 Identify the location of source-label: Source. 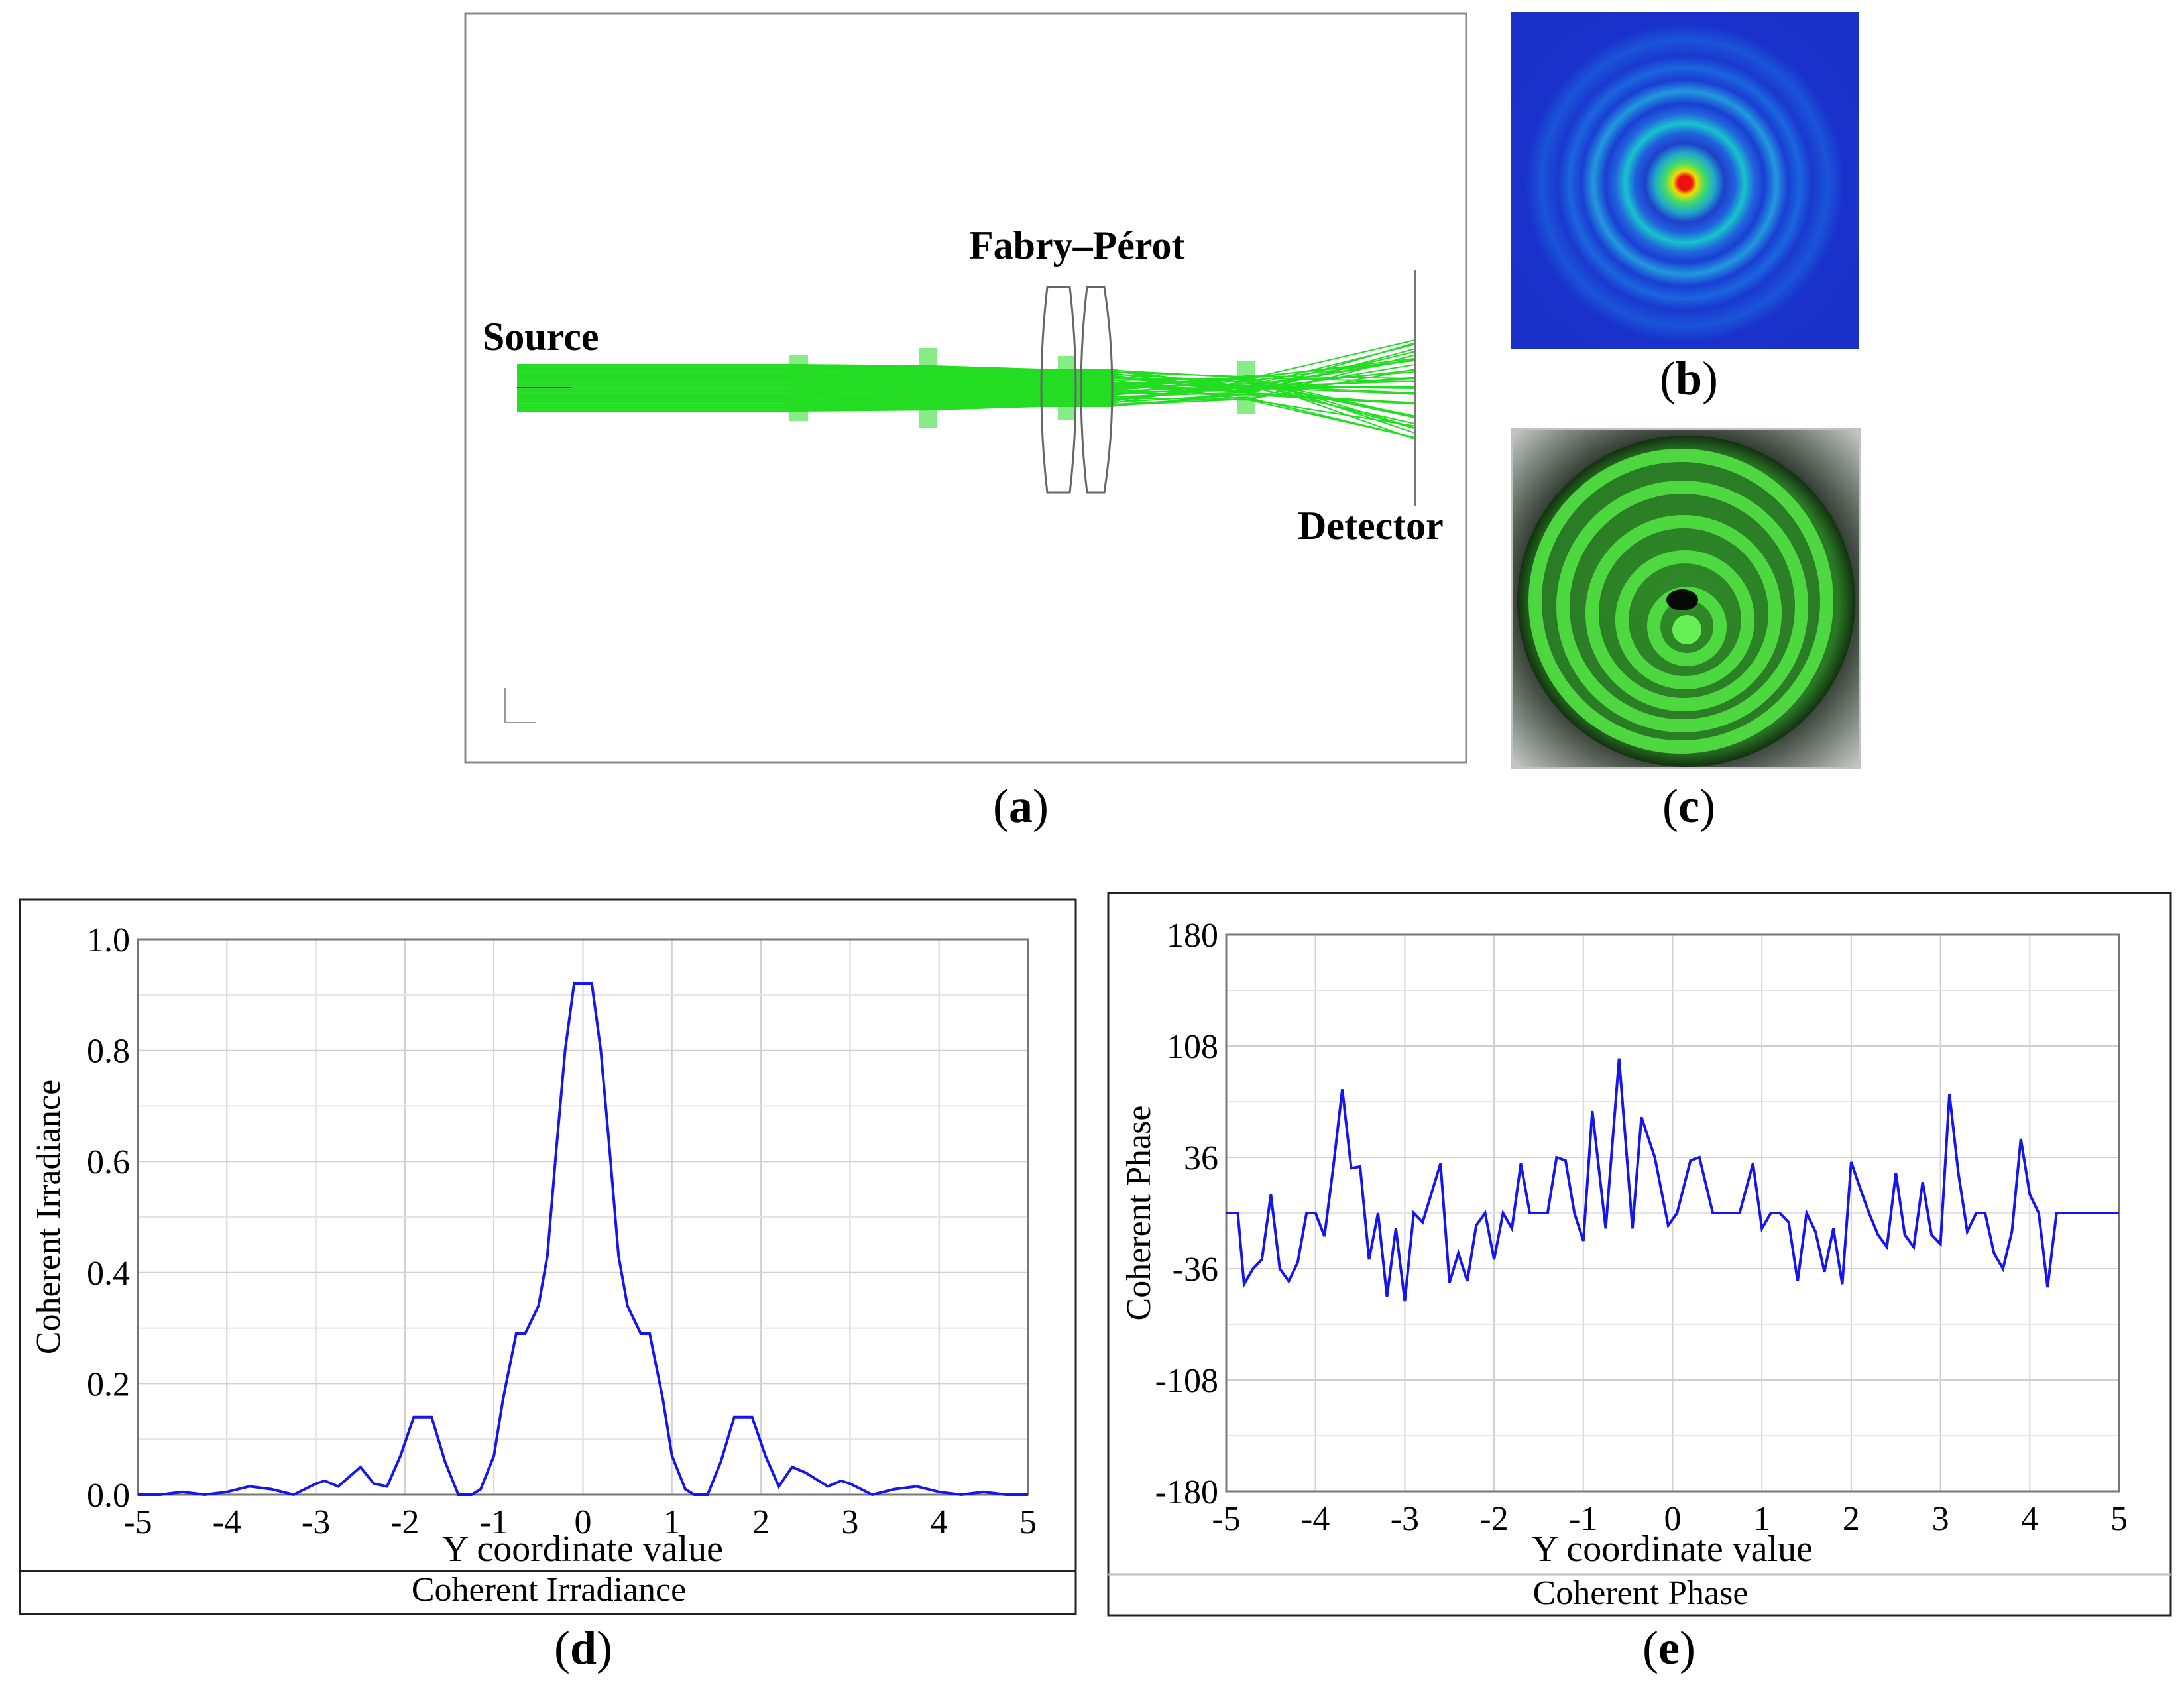
(541, 337).